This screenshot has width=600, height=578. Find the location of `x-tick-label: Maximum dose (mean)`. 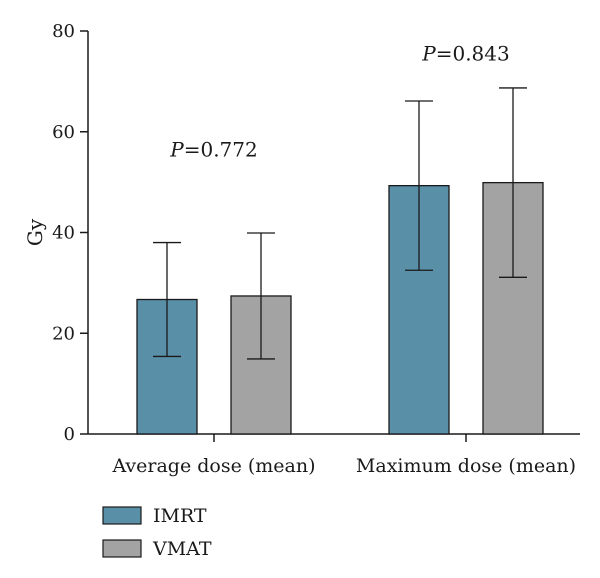

x-tick-label: Maximum dose (mean) is located at coordinates (466, 466).